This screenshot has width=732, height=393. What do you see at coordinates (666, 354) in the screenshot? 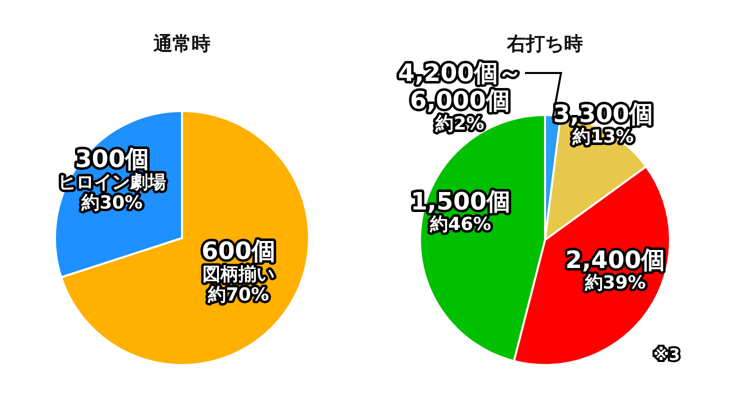
I see `text: ※3` at bounding box center [666, 354].